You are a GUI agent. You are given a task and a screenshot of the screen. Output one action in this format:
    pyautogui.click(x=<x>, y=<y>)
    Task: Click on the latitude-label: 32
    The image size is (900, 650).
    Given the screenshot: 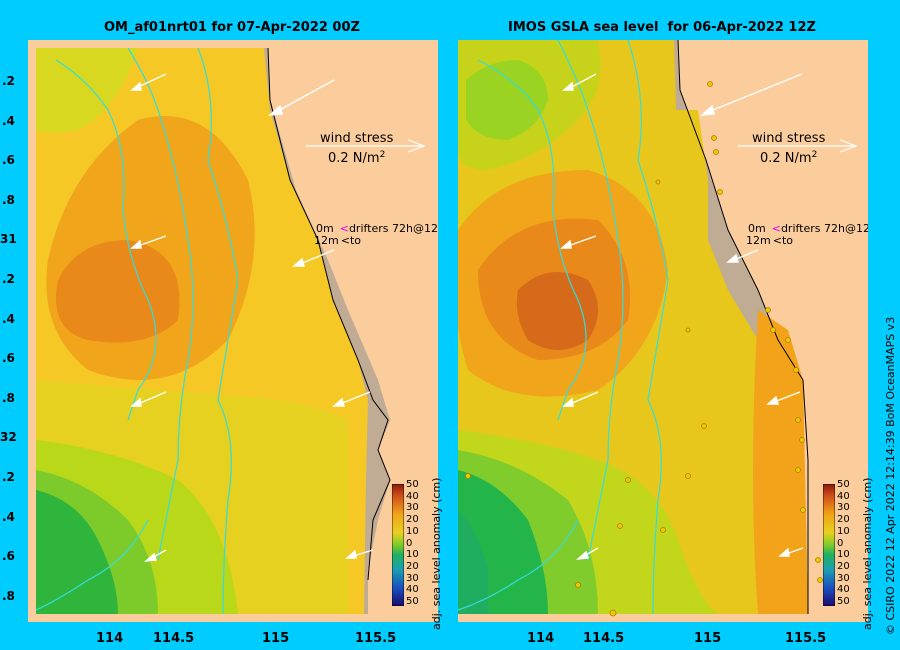 What is the action you would take?
    pyautogui.click(x=8, y=437)
    